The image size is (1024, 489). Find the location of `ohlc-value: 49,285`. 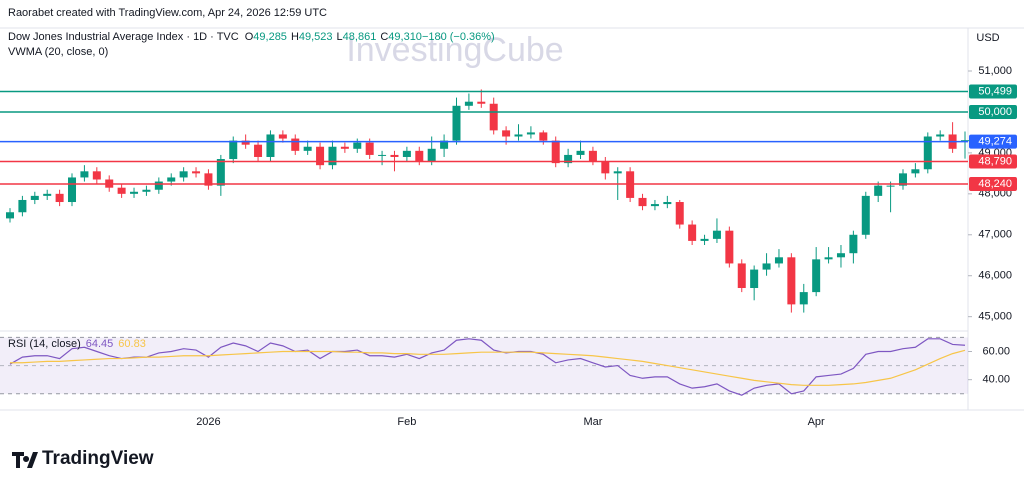

ohlc-value: 49,285 is located at coordinates (270, 37).